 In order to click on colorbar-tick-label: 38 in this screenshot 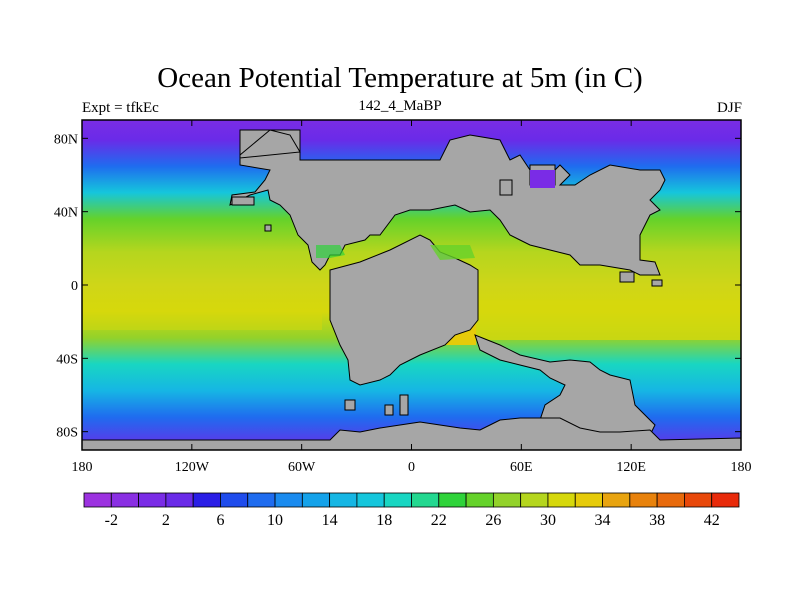, I will do `click(657, 520)`.